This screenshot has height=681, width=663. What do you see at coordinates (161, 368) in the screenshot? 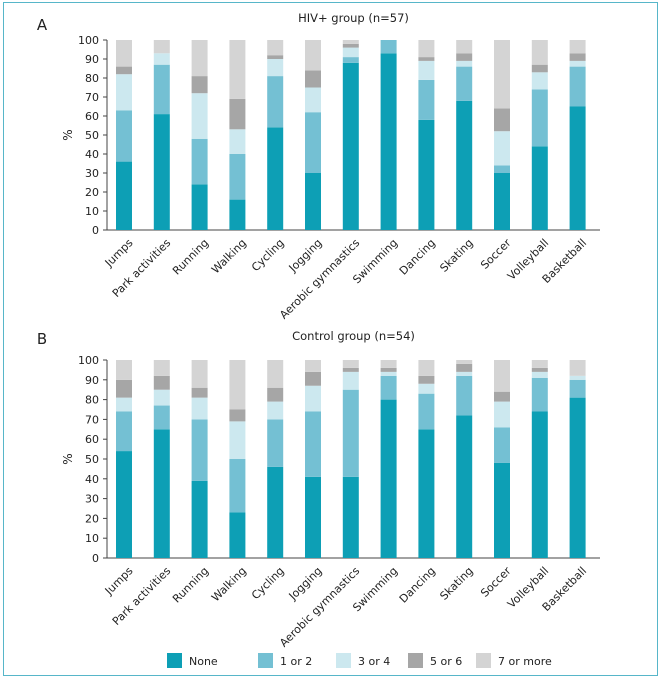
I see `bar-segment-park-activities-7-or-more` at bounding box center [161, 368].